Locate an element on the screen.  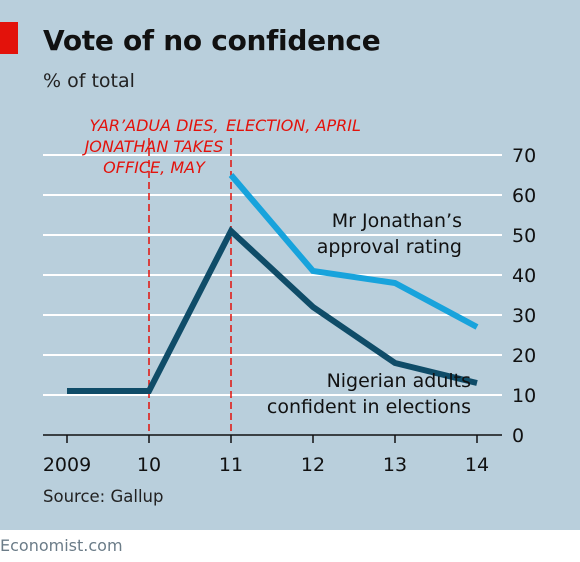
x-tick-label: 10 is located at coordinates (149, 465).